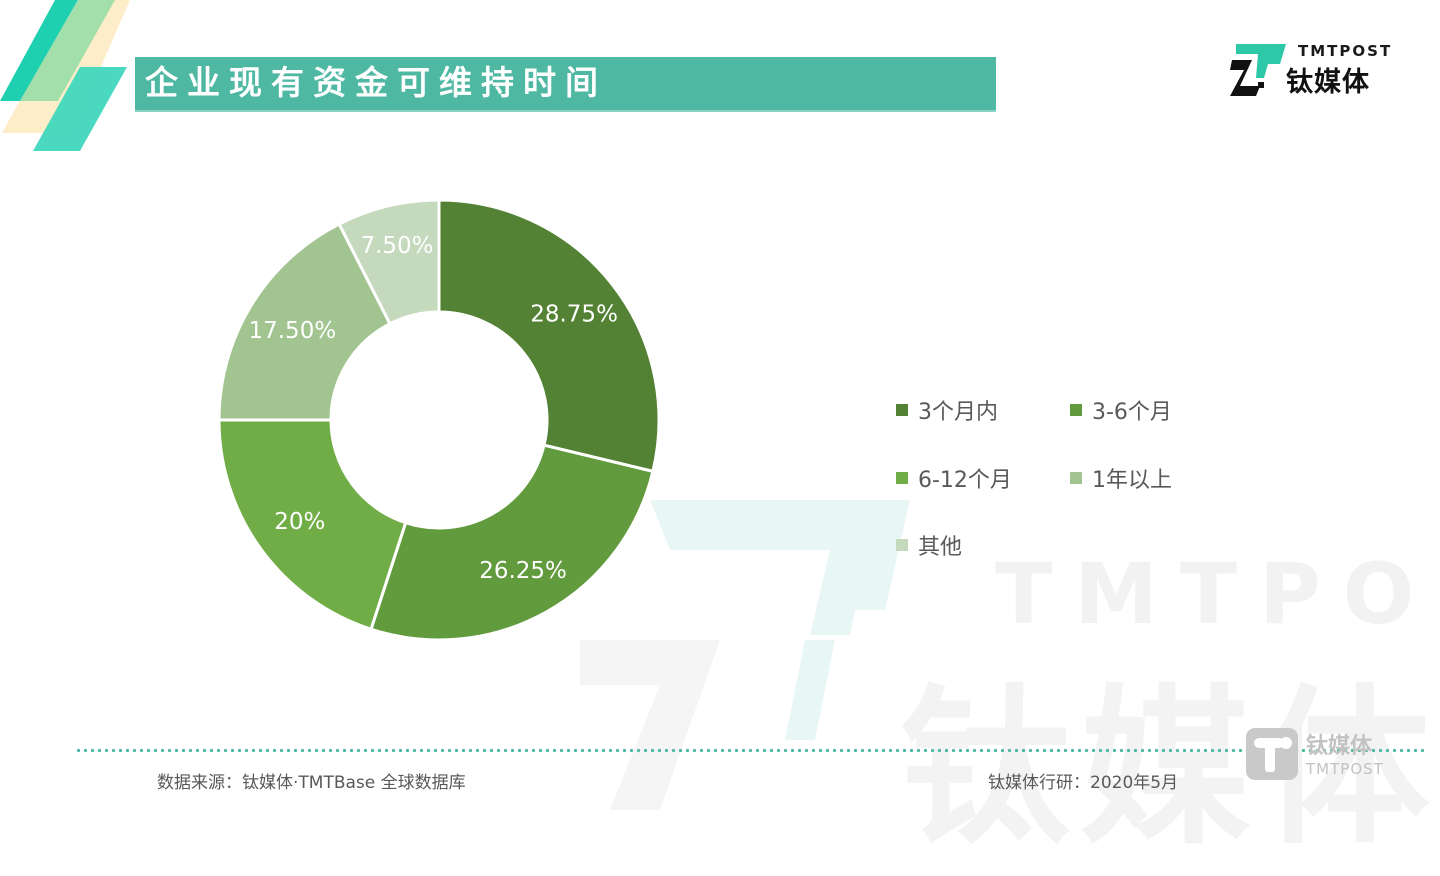 This screenshot has height=876, width=1440. Describe the element at coordinates (940, 547) in the screenshot. I see `legend-label: 其他` at that location.